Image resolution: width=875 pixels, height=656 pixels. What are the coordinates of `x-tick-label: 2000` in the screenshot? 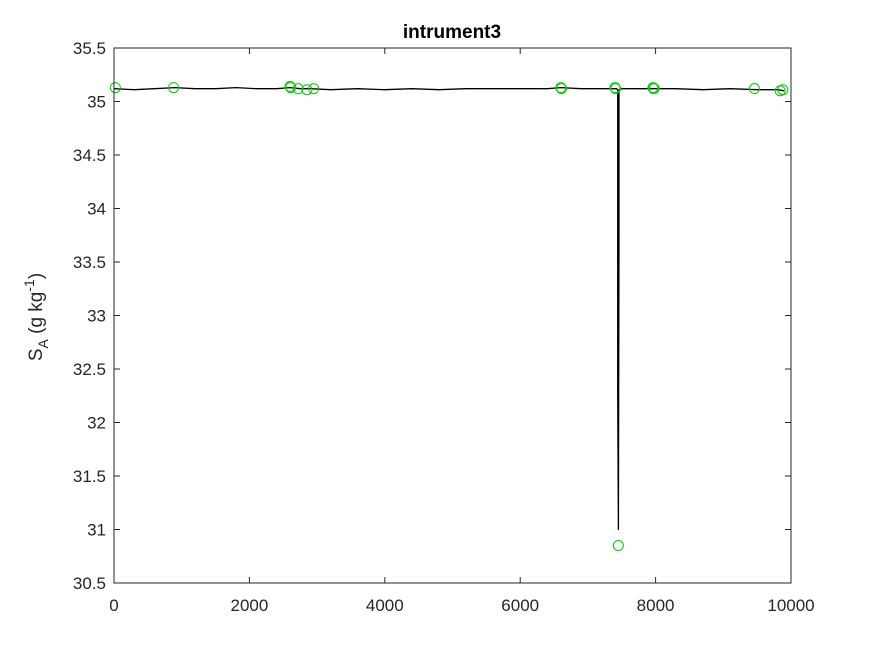 It's located at (249, 605).